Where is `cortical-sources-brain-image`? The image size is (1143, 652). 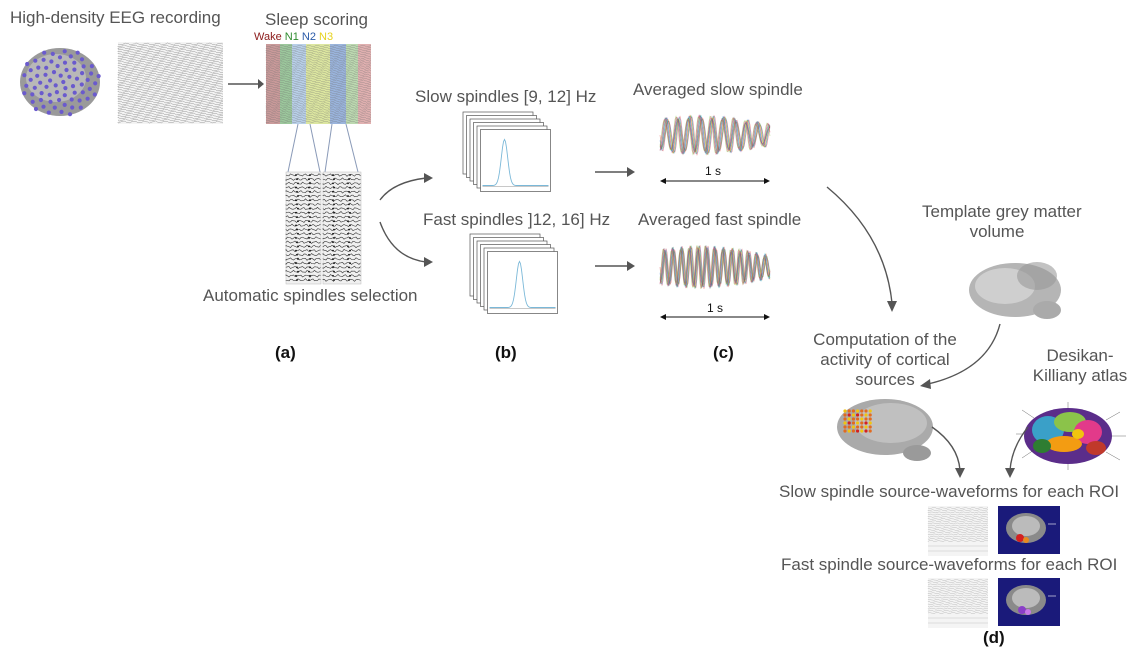
cortical-sources-brain-image is located at coordinates (885, 430).